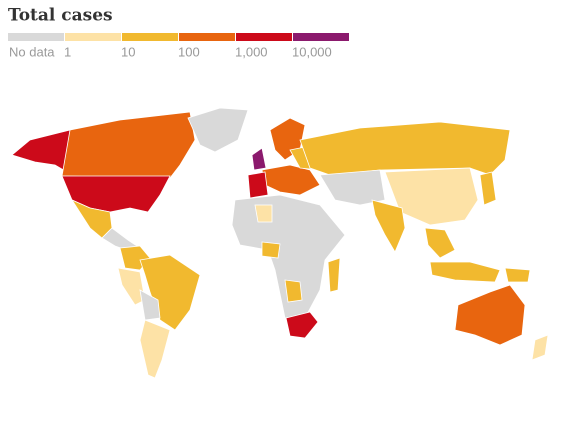 The height and width of the screenshot is (425, 586). What do you see at coordinates (189, 51) in the screenshot?
I see `legend-label: 100` at bounding box center [189, 51].